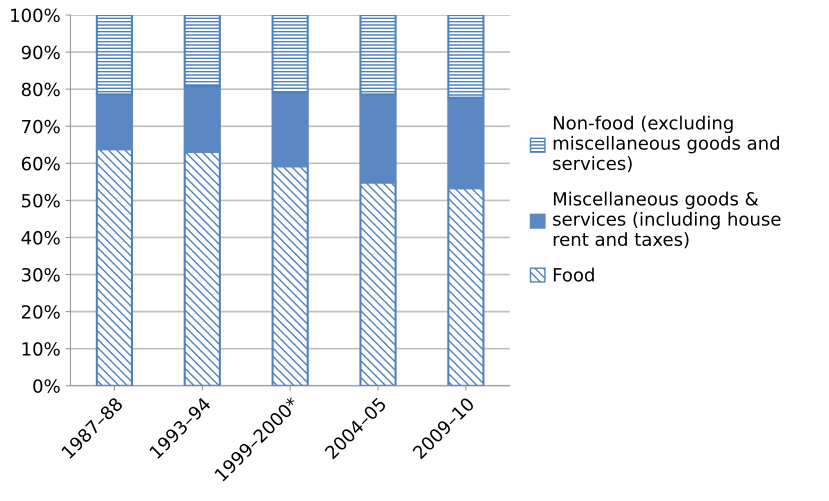  I want to click on y-tick-label: 60%, so click(41, 163).